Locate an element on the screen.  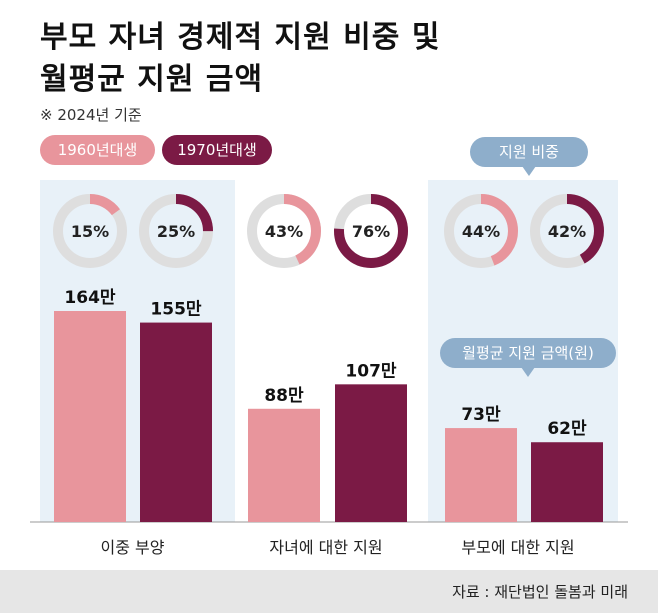
donut-value-label-1-1: 15% is located at coordinates (90, 231).